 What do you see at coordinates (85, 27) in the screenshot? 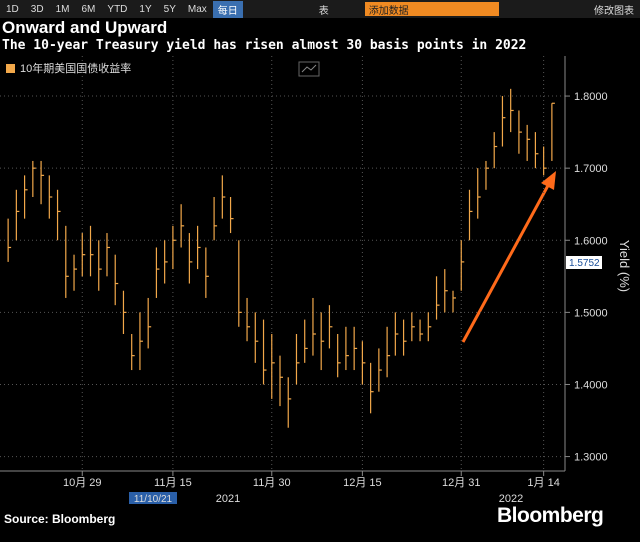
I see `chart-title: Onward and Upward` at bounding box center [85, 27].